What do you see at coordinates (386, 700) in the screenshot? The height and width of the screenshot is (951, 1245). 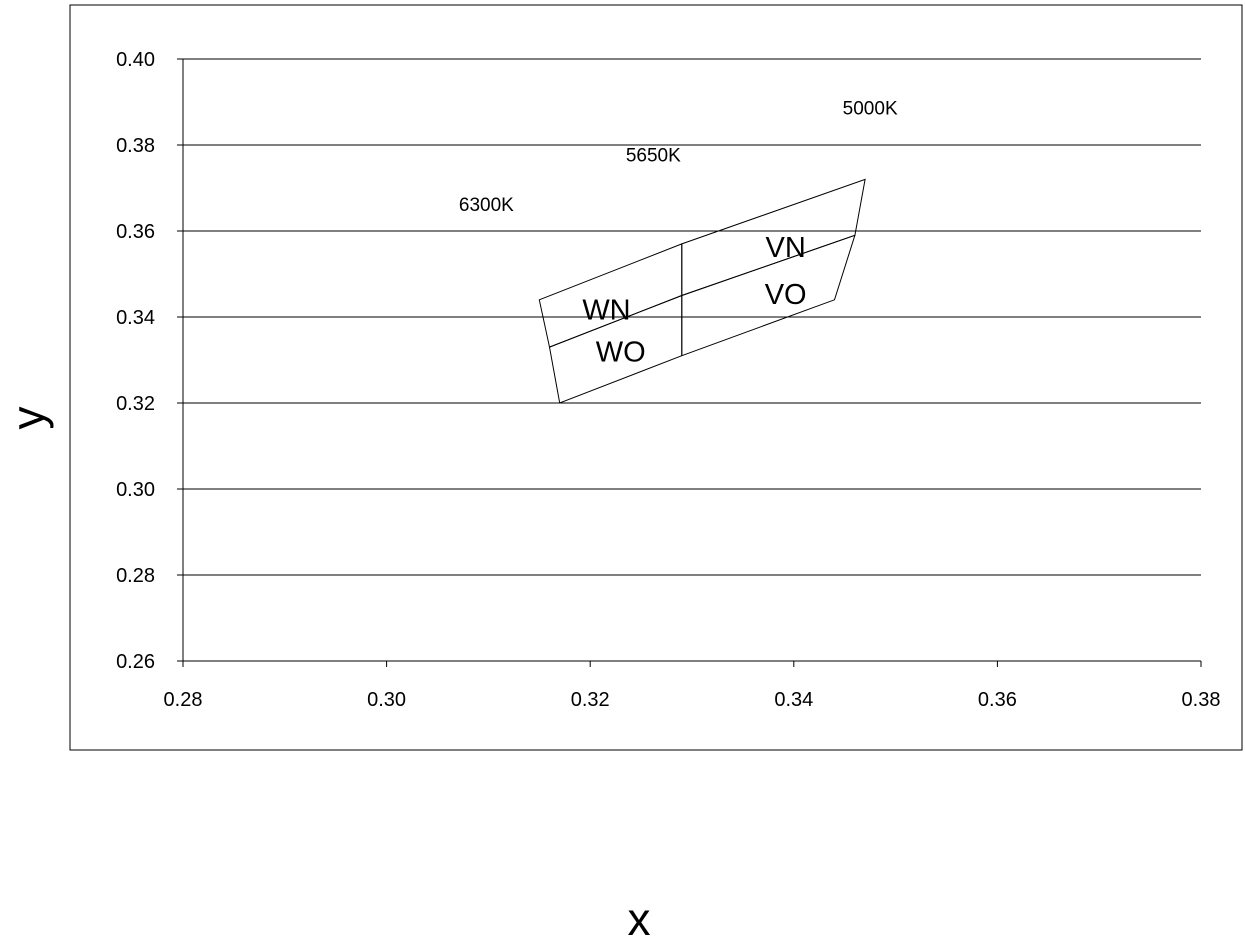 I see `x-tick-label: 0.30` at bounding box center [386, 700].